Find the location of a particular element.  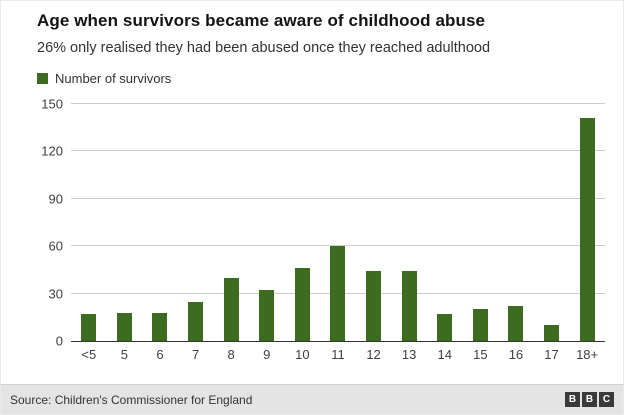

x-tick-label: <5 is located at coordinates (89, 354).